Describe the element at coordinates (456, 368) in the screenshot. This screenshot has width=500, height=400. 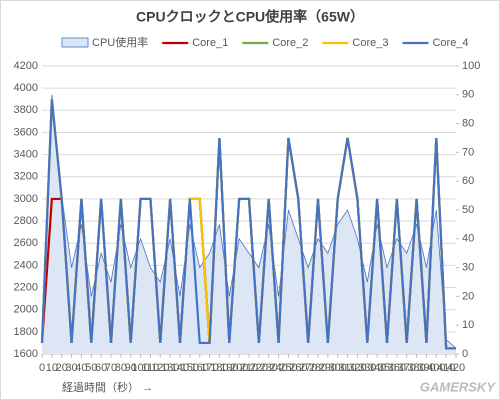
I see `x-tick-label: 420` at that location.